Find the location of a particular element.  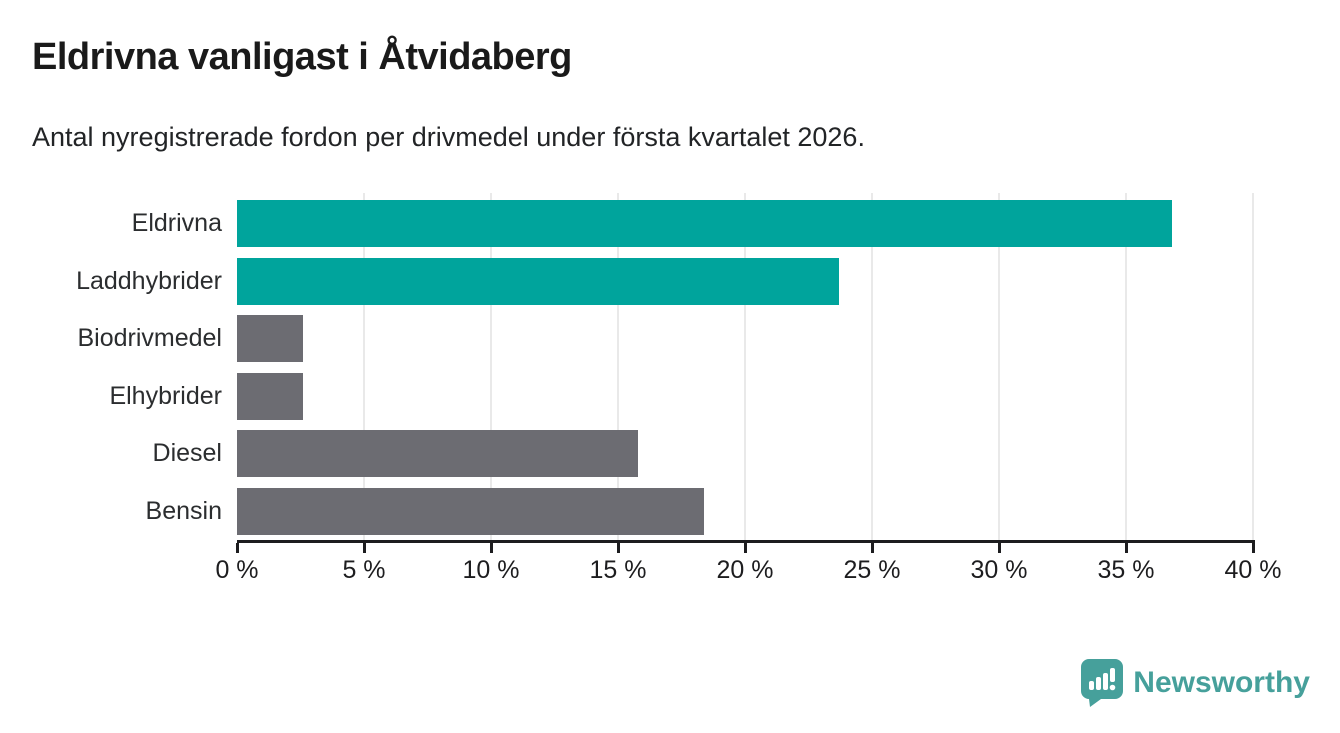

x-axis-tick-label-10: 10 % is located at coordinates (491, 570).